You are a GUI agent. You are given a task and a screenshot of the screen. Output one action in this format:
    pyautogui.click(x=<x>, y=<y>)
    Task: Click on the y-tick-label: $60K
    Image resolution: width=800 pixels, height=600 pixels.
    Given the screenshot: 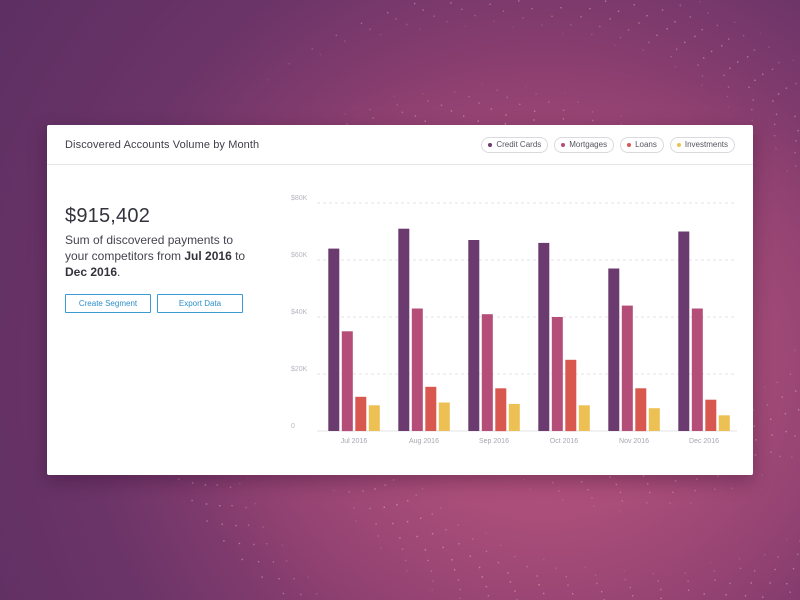 What is the action you would take?
    pyautogui.click(x=299, y=255)
    